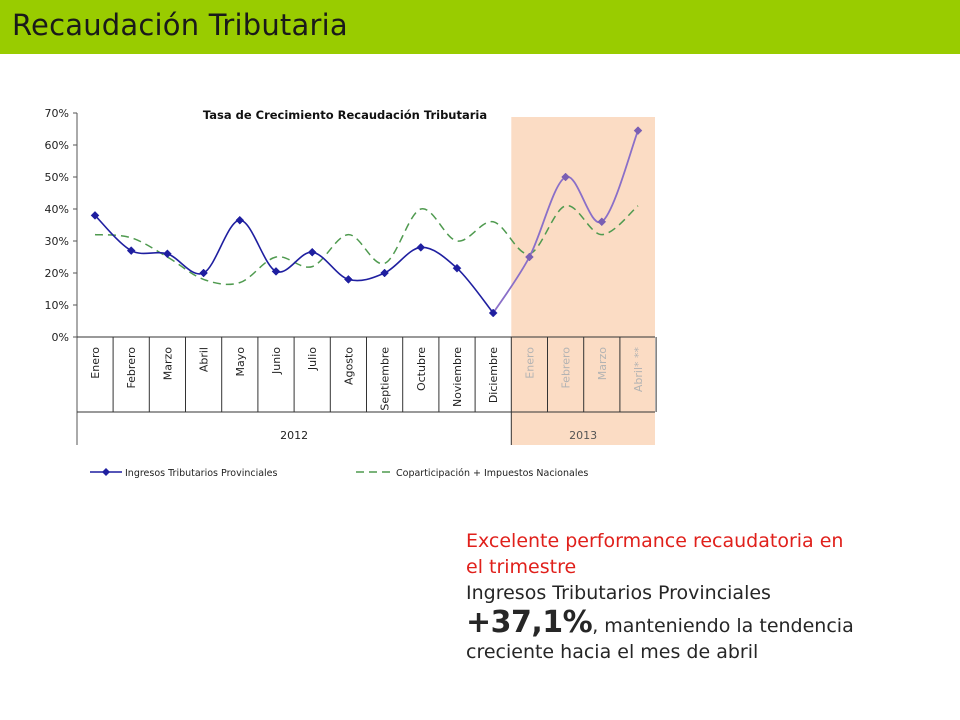 The width and height of the screenshot is (960, 720). What do you see at coordinates (421, 369) in the screenshot?
I see `x-category-label: Octubre` at bounding box center [421, 369].